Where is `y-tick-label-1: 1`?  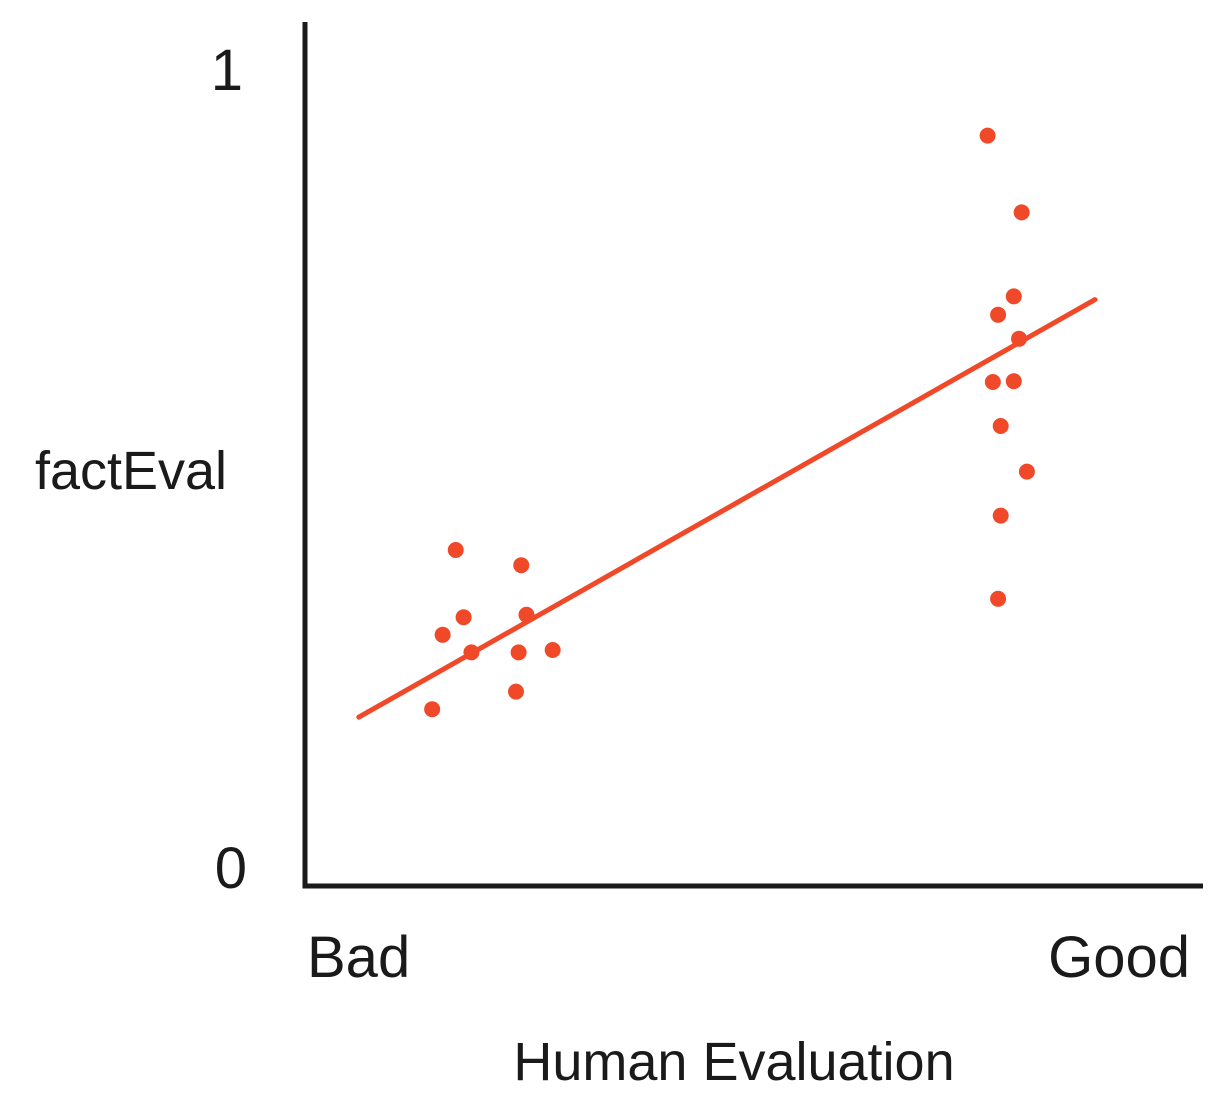 y-tick-label-1: 1 is located at coordinates (227, 70).